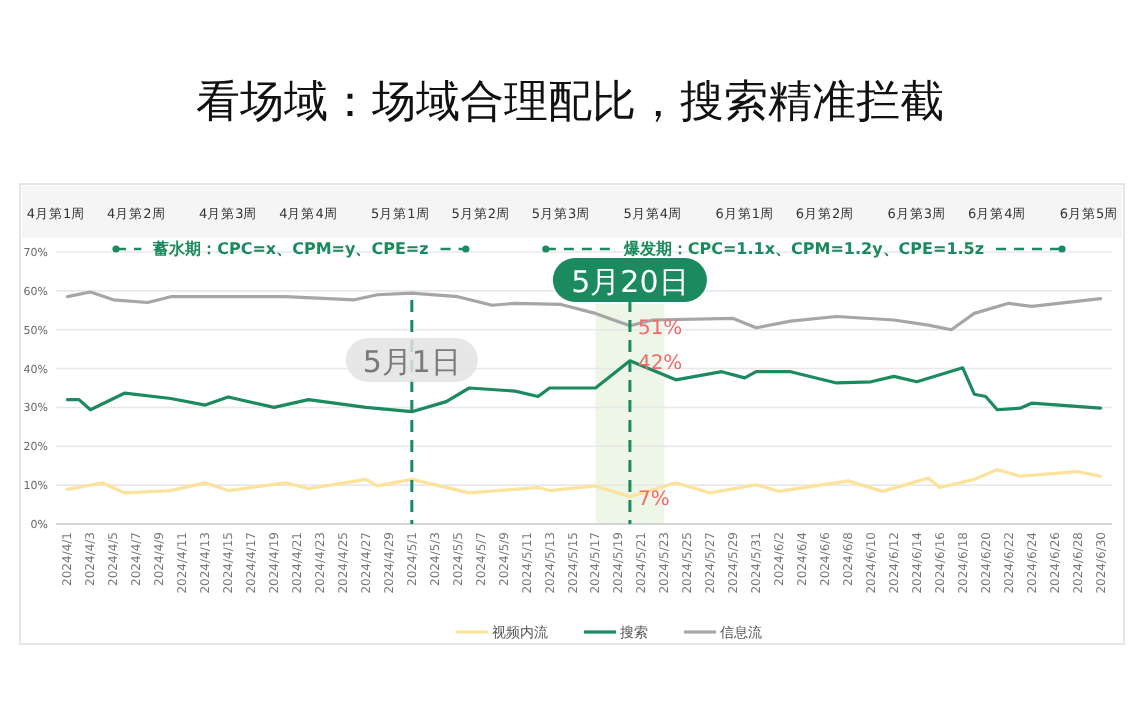  What do you see at coordinates (411, 362) in the screenshot?
I see `ref-line-label: 5月1日` at bounding box center [411, 362].